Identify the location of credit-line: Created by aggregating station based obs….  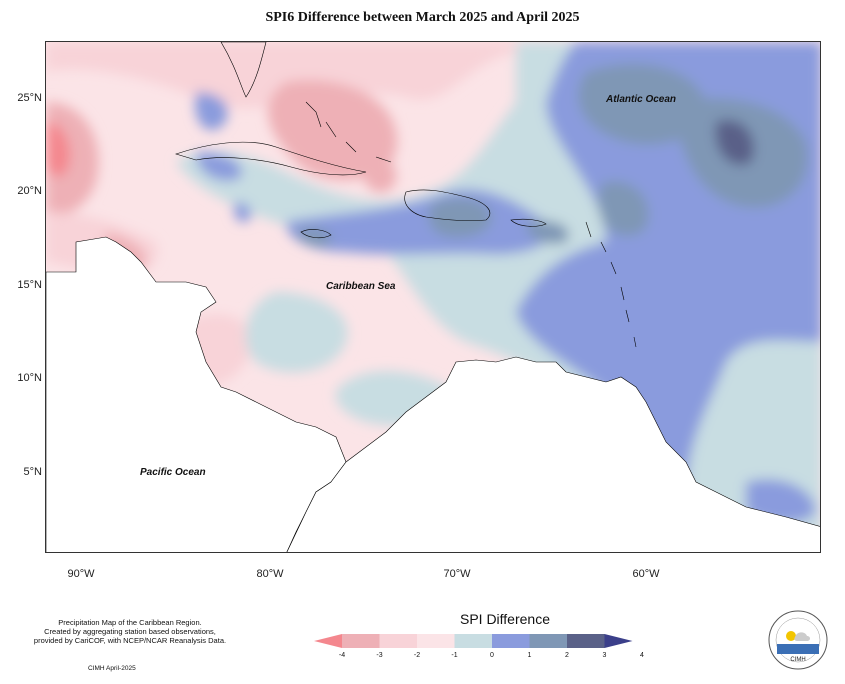
(130, 631).